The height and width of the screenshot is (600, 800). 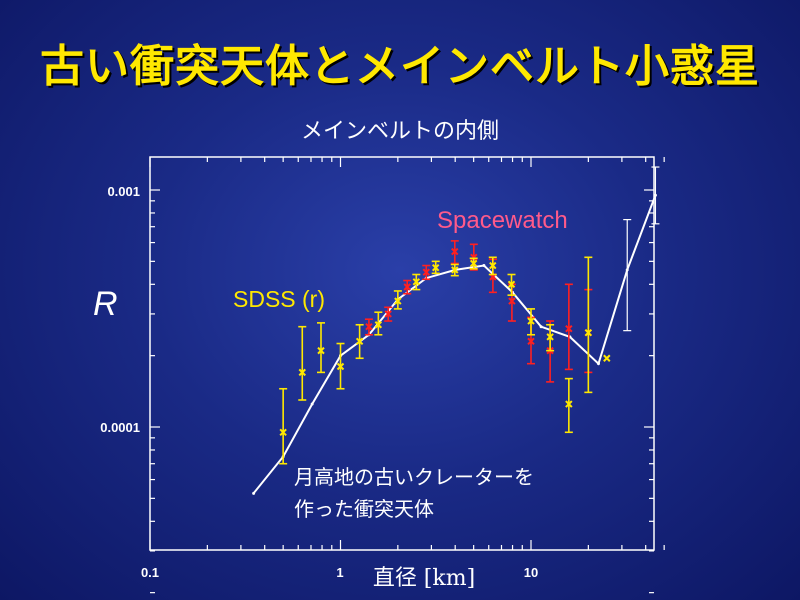 I want to click on annotation-line-2: 作った衝突天体, so click(x=364, y=509).